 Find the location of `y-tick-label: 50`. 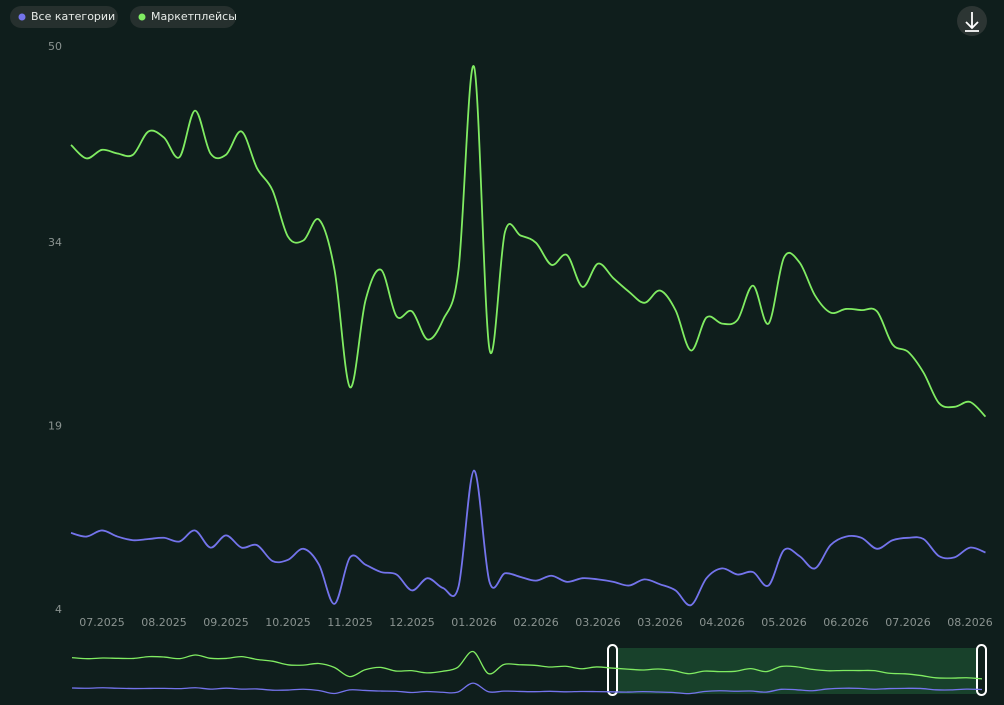

y-tick-label: 50 is located at coordinates (55, 46).